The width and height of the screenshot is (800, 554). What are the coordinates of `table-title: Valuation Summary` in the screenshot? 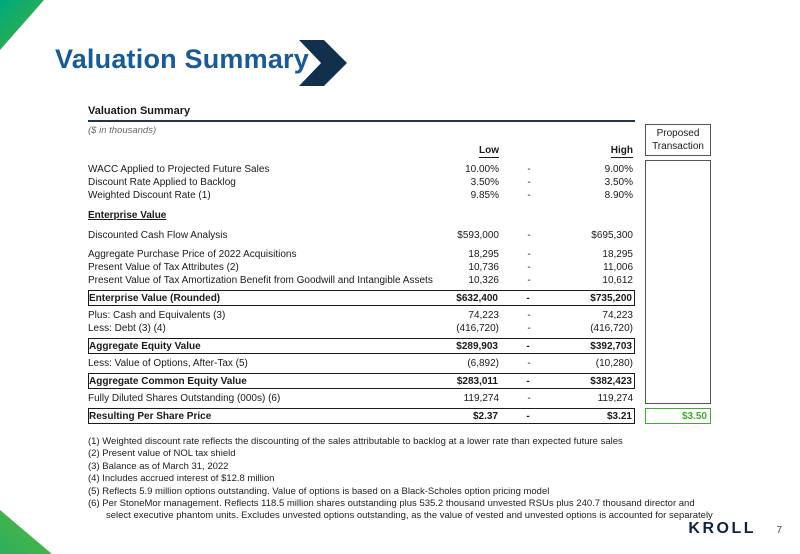 It's located at (139, 111).